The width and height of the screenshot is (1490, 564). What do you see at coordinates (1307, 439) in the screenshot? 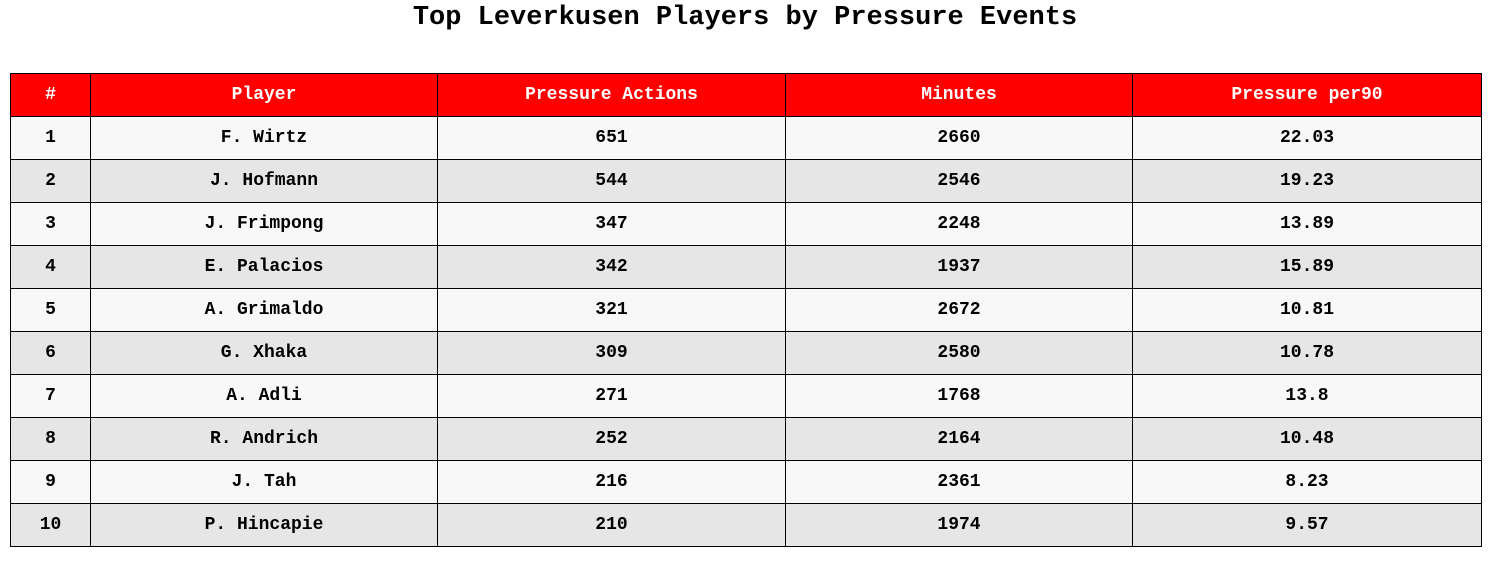
I see `cell-pressure-per90: 10.48` at bounding box center [1307, 439].